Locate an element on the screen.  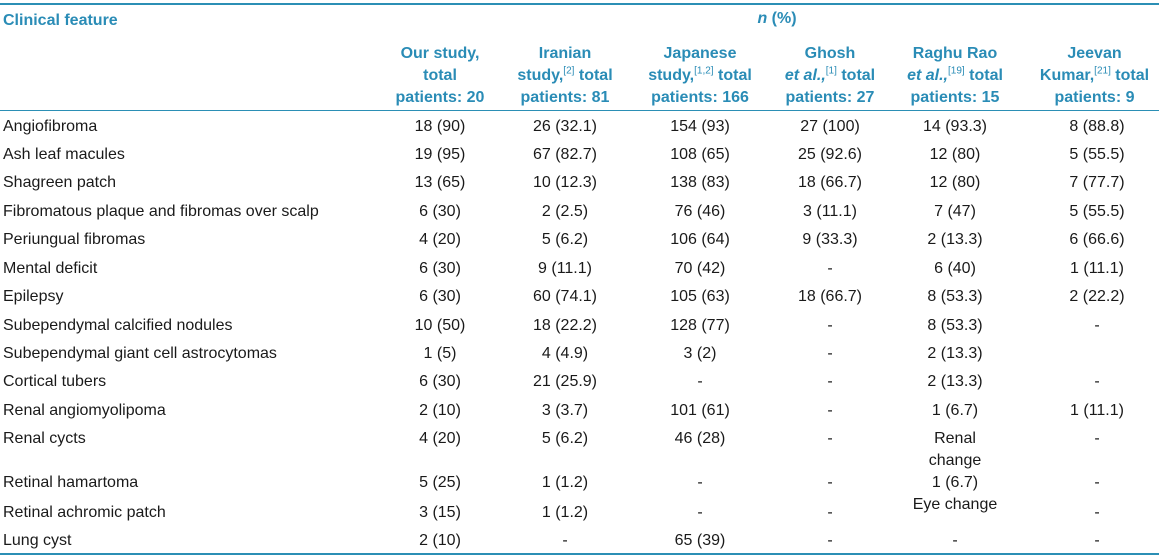
row-feature-label: Ash leaf macules is located at coordinates (64, 154).